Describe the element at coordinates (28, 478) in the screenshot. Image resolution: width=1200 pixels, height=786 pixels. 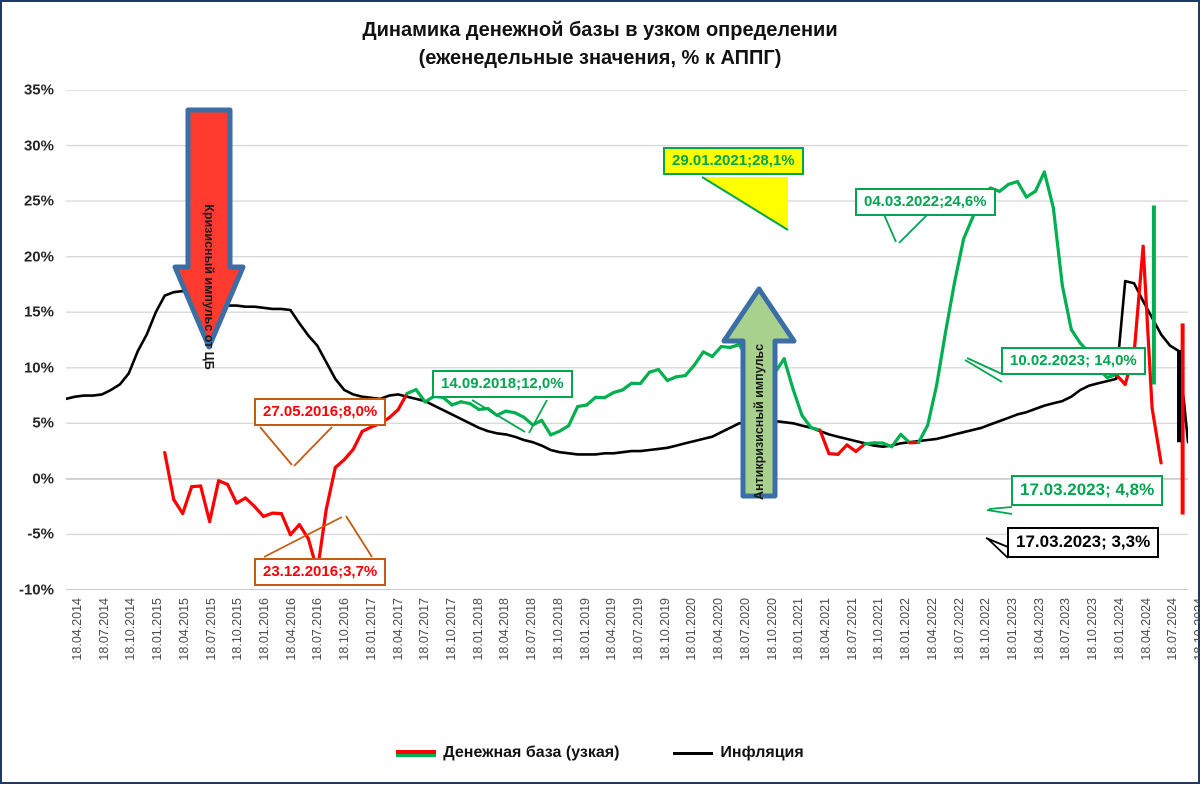
I see `y-axis-tick-label: 0%` at that location.